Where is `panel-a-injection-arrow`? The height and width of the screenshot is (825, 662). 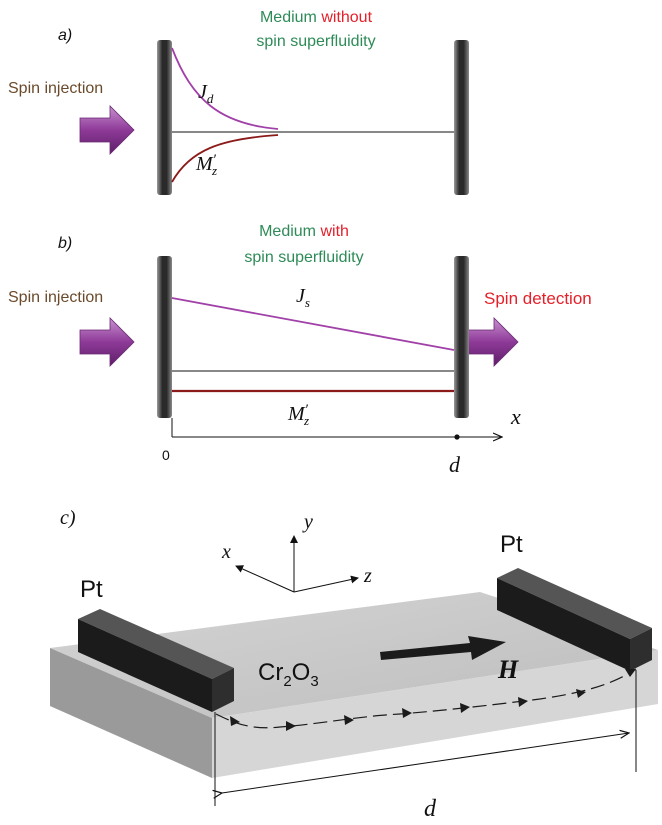 panel-a-injection-arrow is located at coordinates (107, 130).